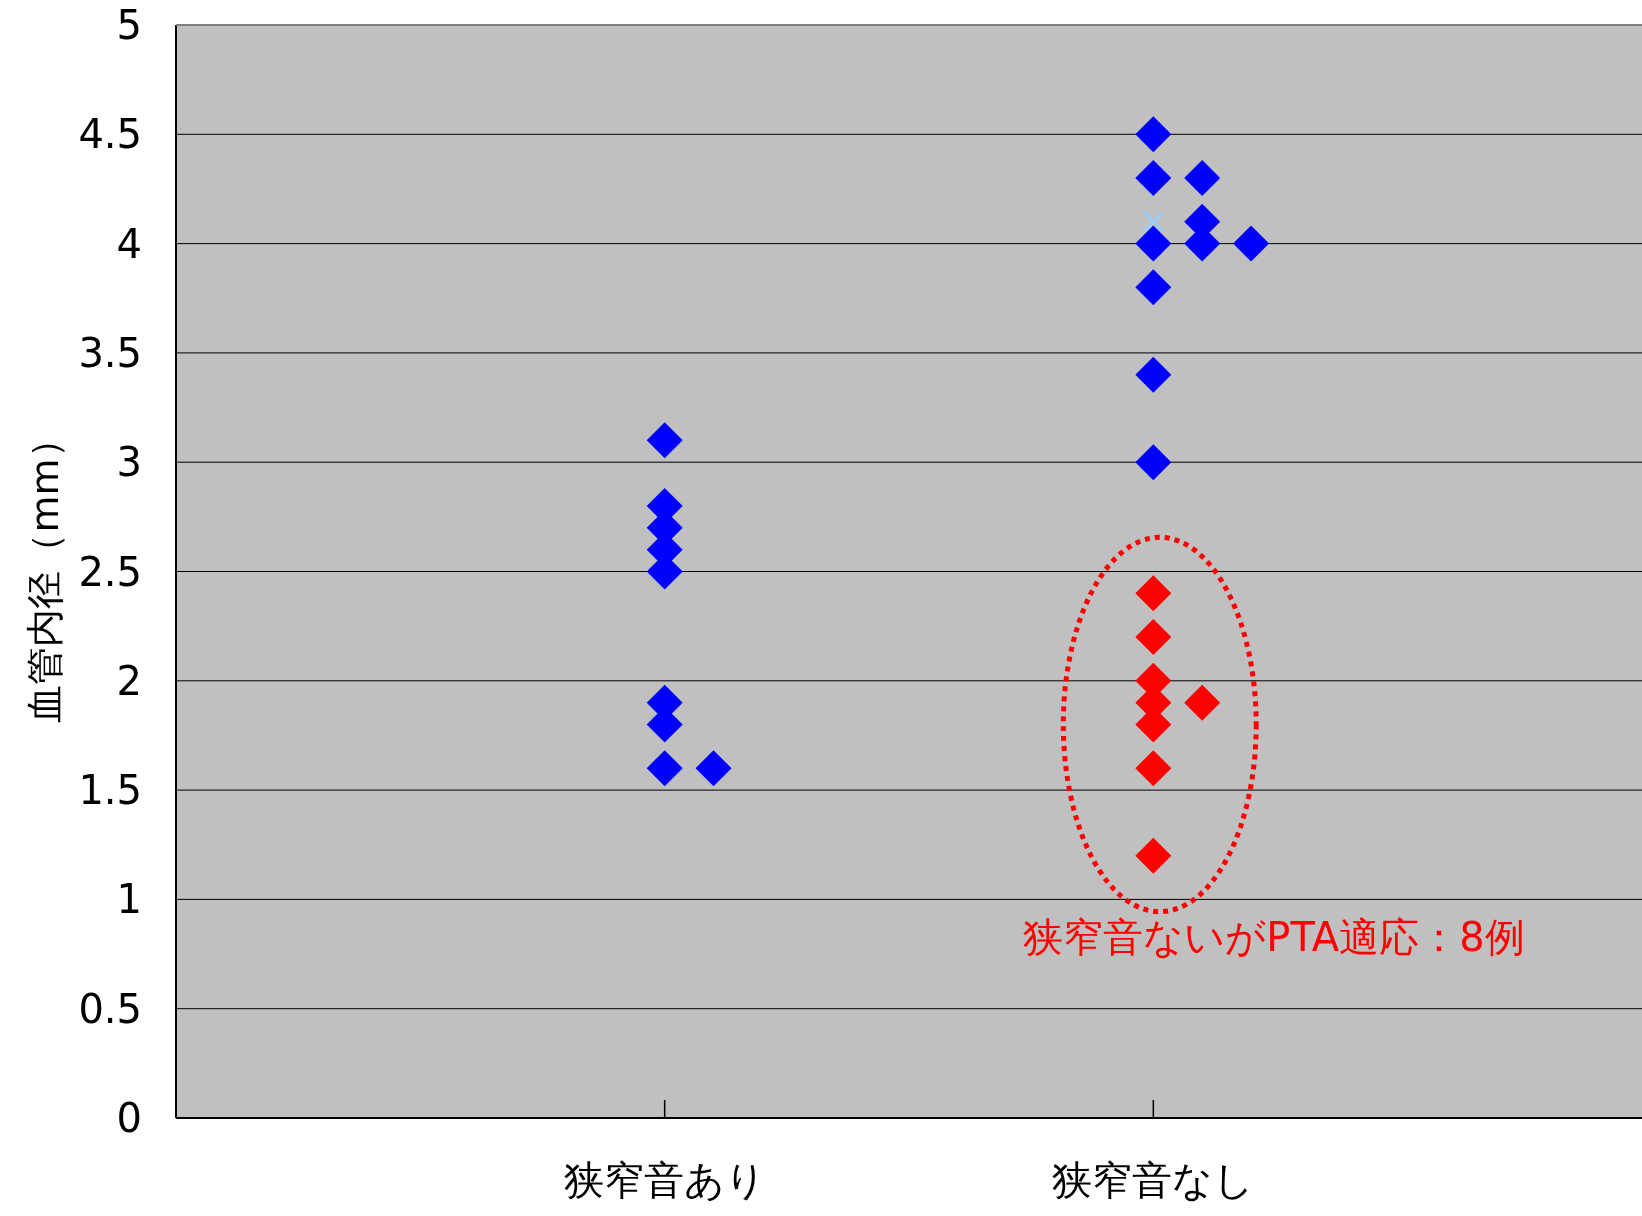 This screenshot has height=1216, width=1642. Describe the element at coordinates (129, 899) in the screenshot. I see `y-tick-label: 1` at that location.